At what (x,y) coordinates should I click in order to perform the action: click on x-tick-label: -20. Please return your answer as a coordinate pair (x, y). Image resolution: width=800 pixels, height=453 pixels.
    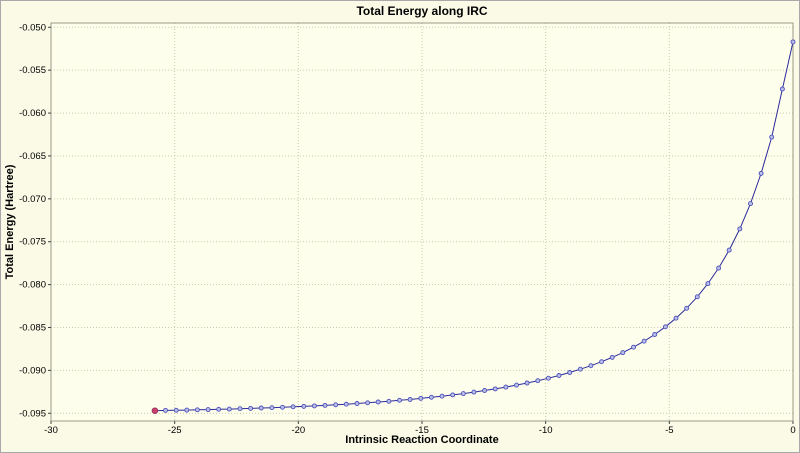
    Looking at the image, I should click on (298, 430).